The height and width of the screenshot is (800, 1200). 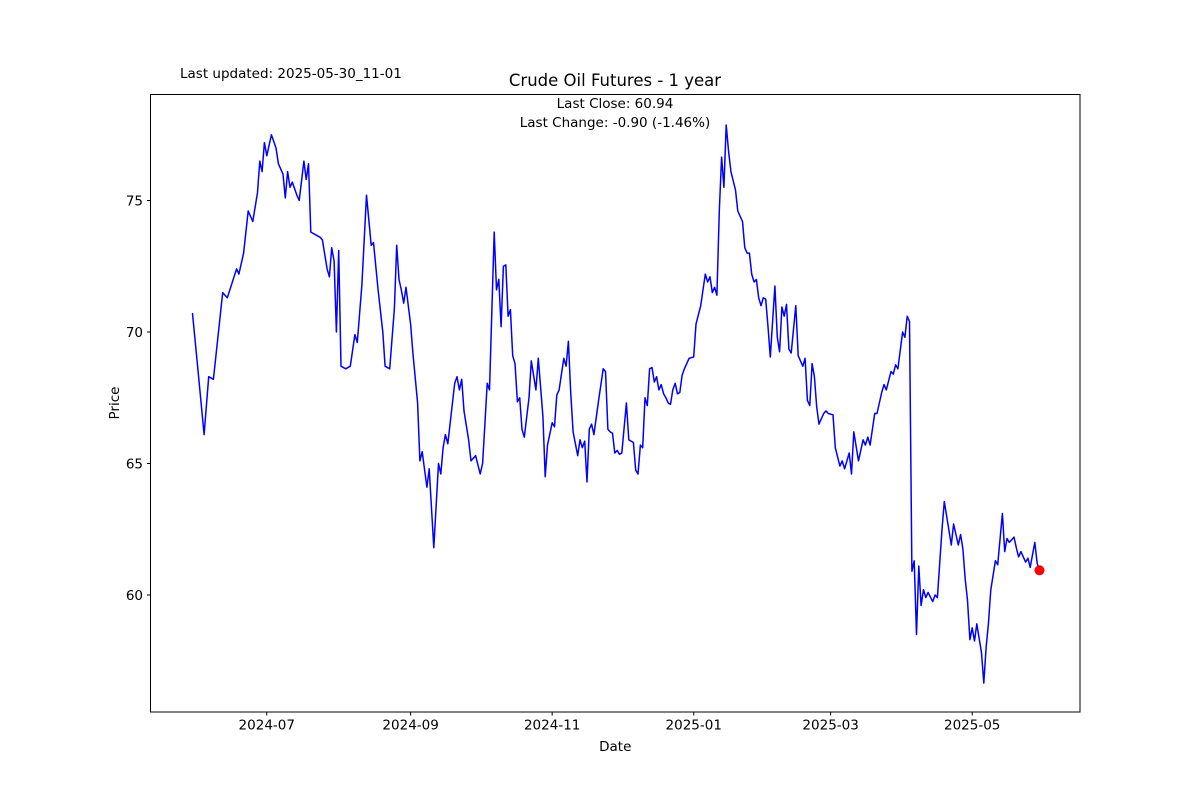 I want to click on x-tick-label: 2024-11, so click(x=552, y=726).